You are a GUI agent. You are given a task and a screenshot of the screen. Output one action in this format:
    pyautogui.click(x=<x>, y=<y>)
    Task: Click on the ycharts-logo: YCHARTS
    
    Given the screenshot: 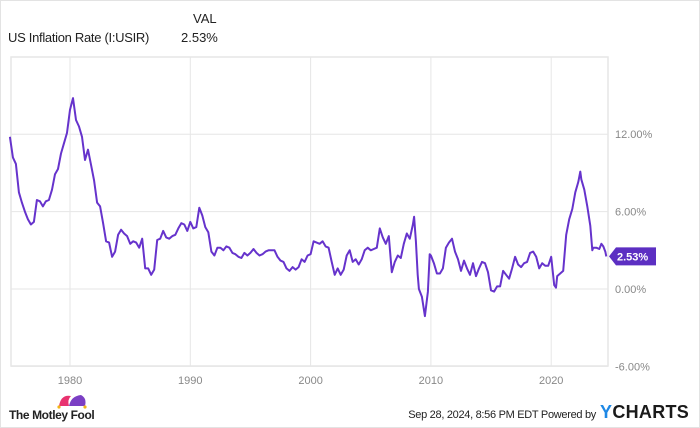 What is the action you would take?
    pyautogui.click(x=644, y=412)
    